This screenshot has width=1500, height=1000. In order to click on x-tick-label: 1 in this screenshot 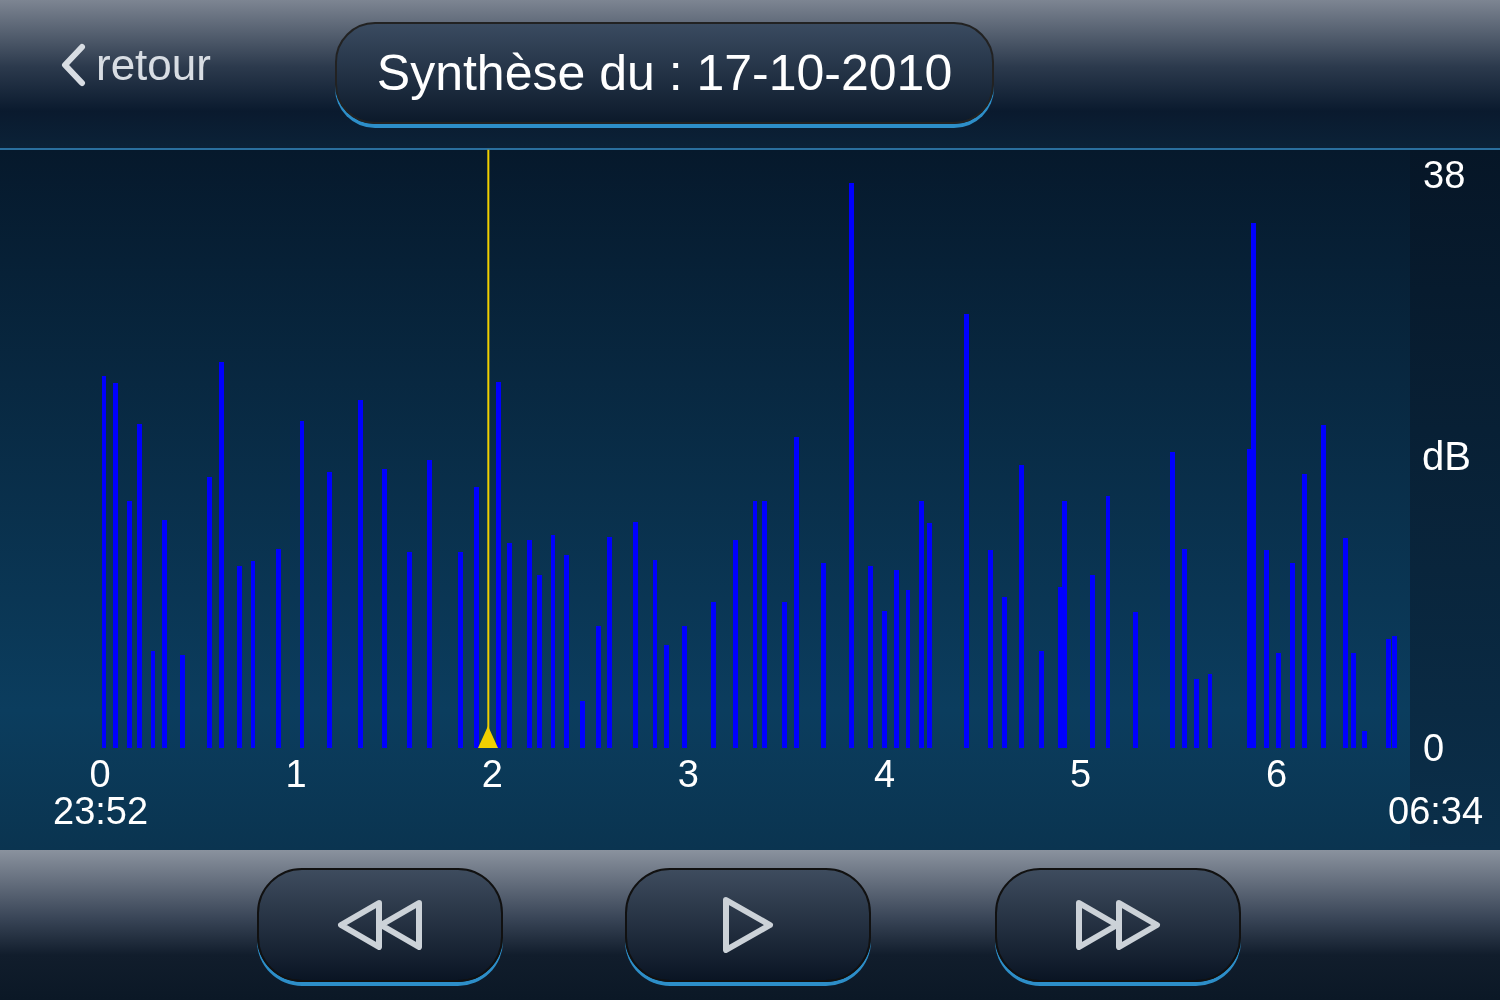, I will do `click(296, 774)`.